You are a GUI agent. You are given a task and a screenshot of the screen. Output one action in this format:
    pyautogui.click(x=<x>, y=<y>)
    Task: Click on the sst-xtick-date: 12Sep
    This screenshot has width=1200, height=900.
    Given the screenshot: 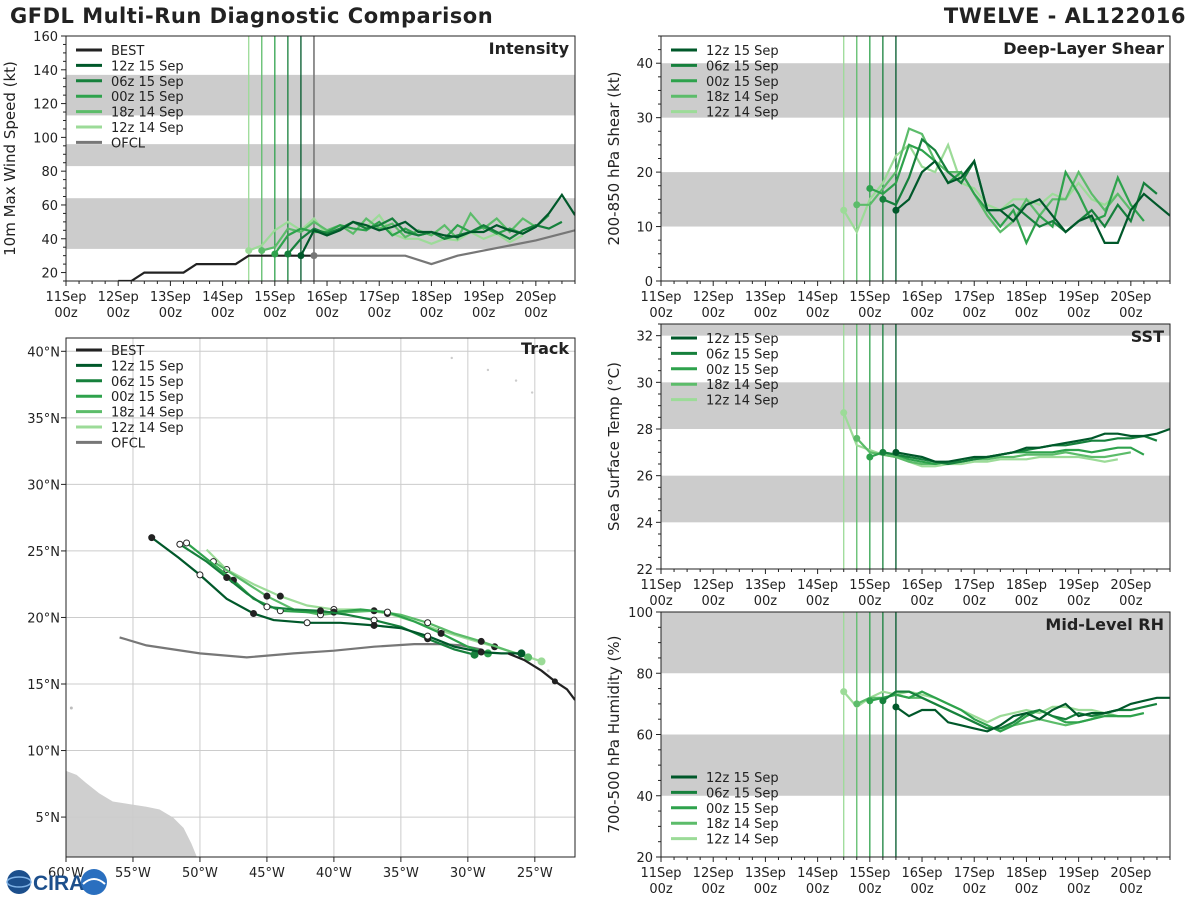 What is the action you would take?
    pyautogui.click(x=713, y=585)
    